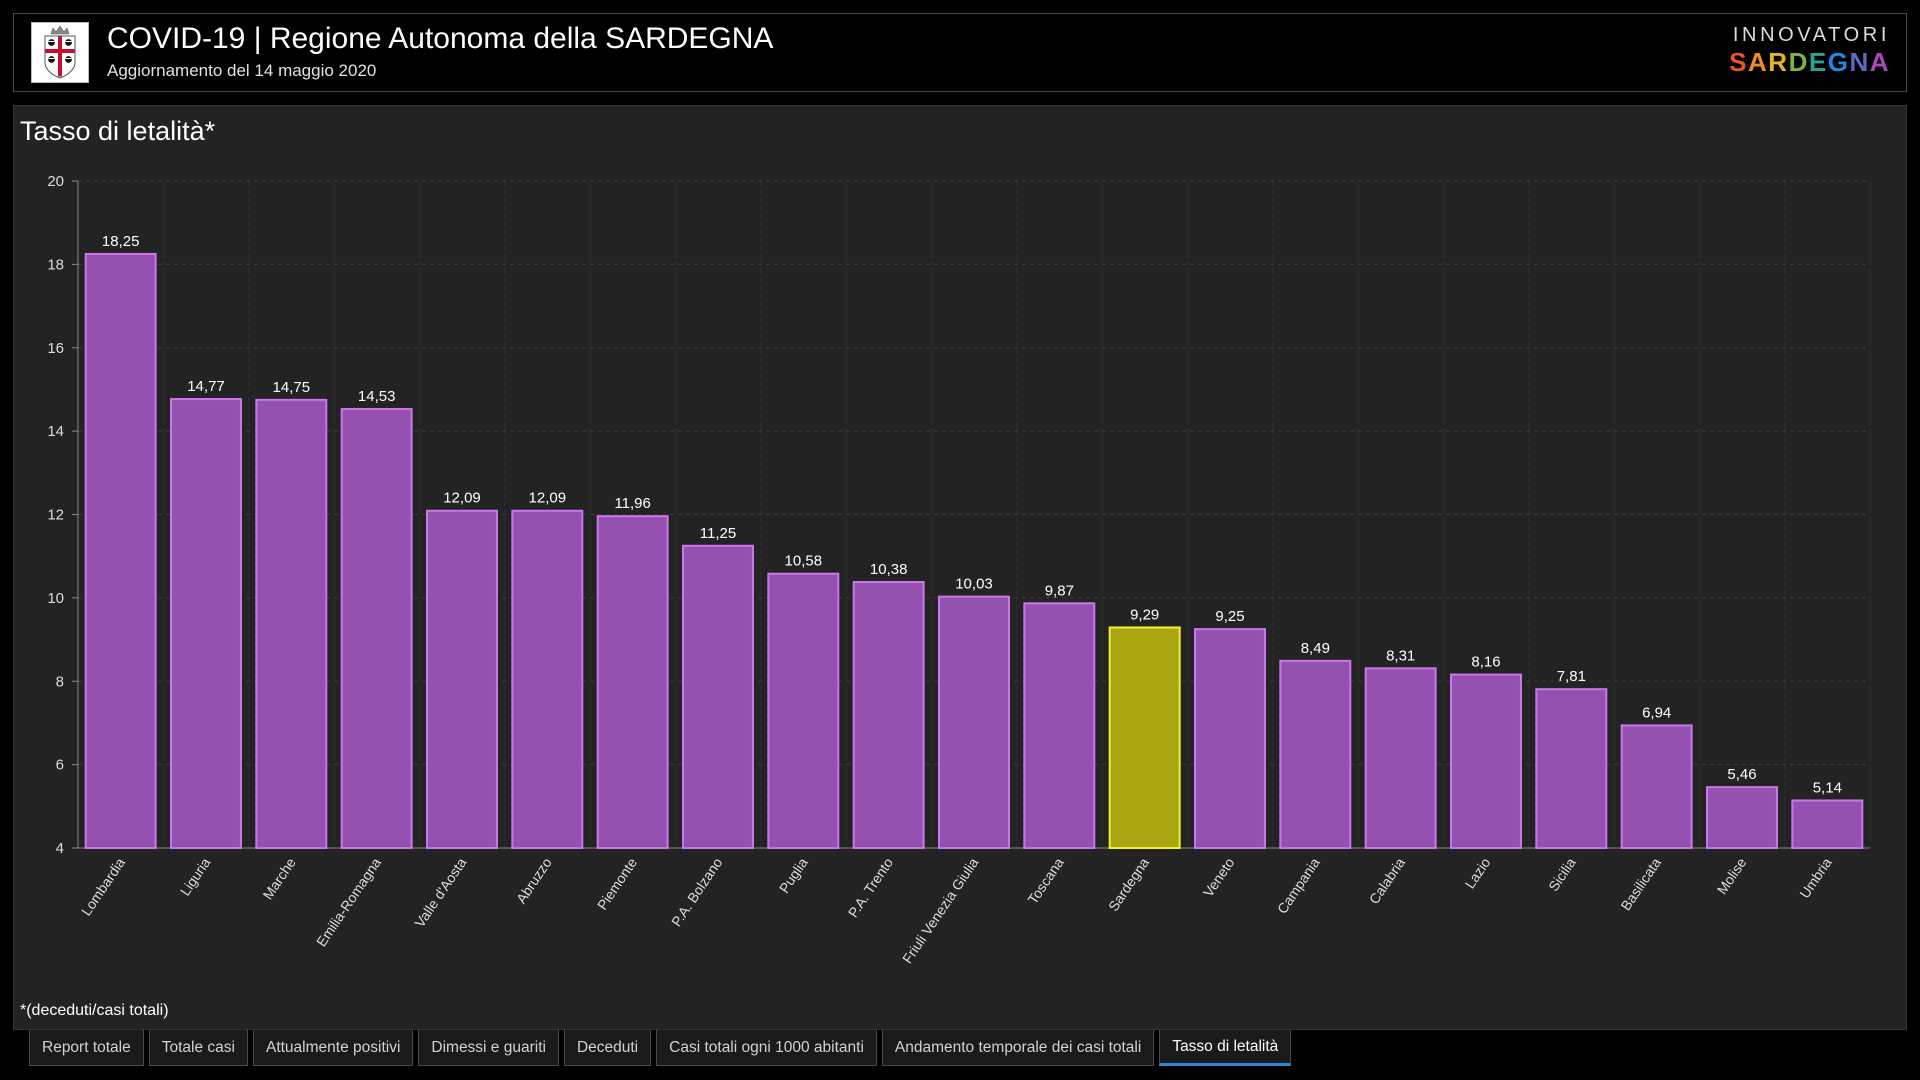 This screenshot has height=1080, width=1920. What do you see at coordinates (766, 1048) in the screenshot?
I see `tab-casi-totali-ogni-1000-abitanti: Casi totali ogni 1000 abitanti` at bounding box center [766, 1048].